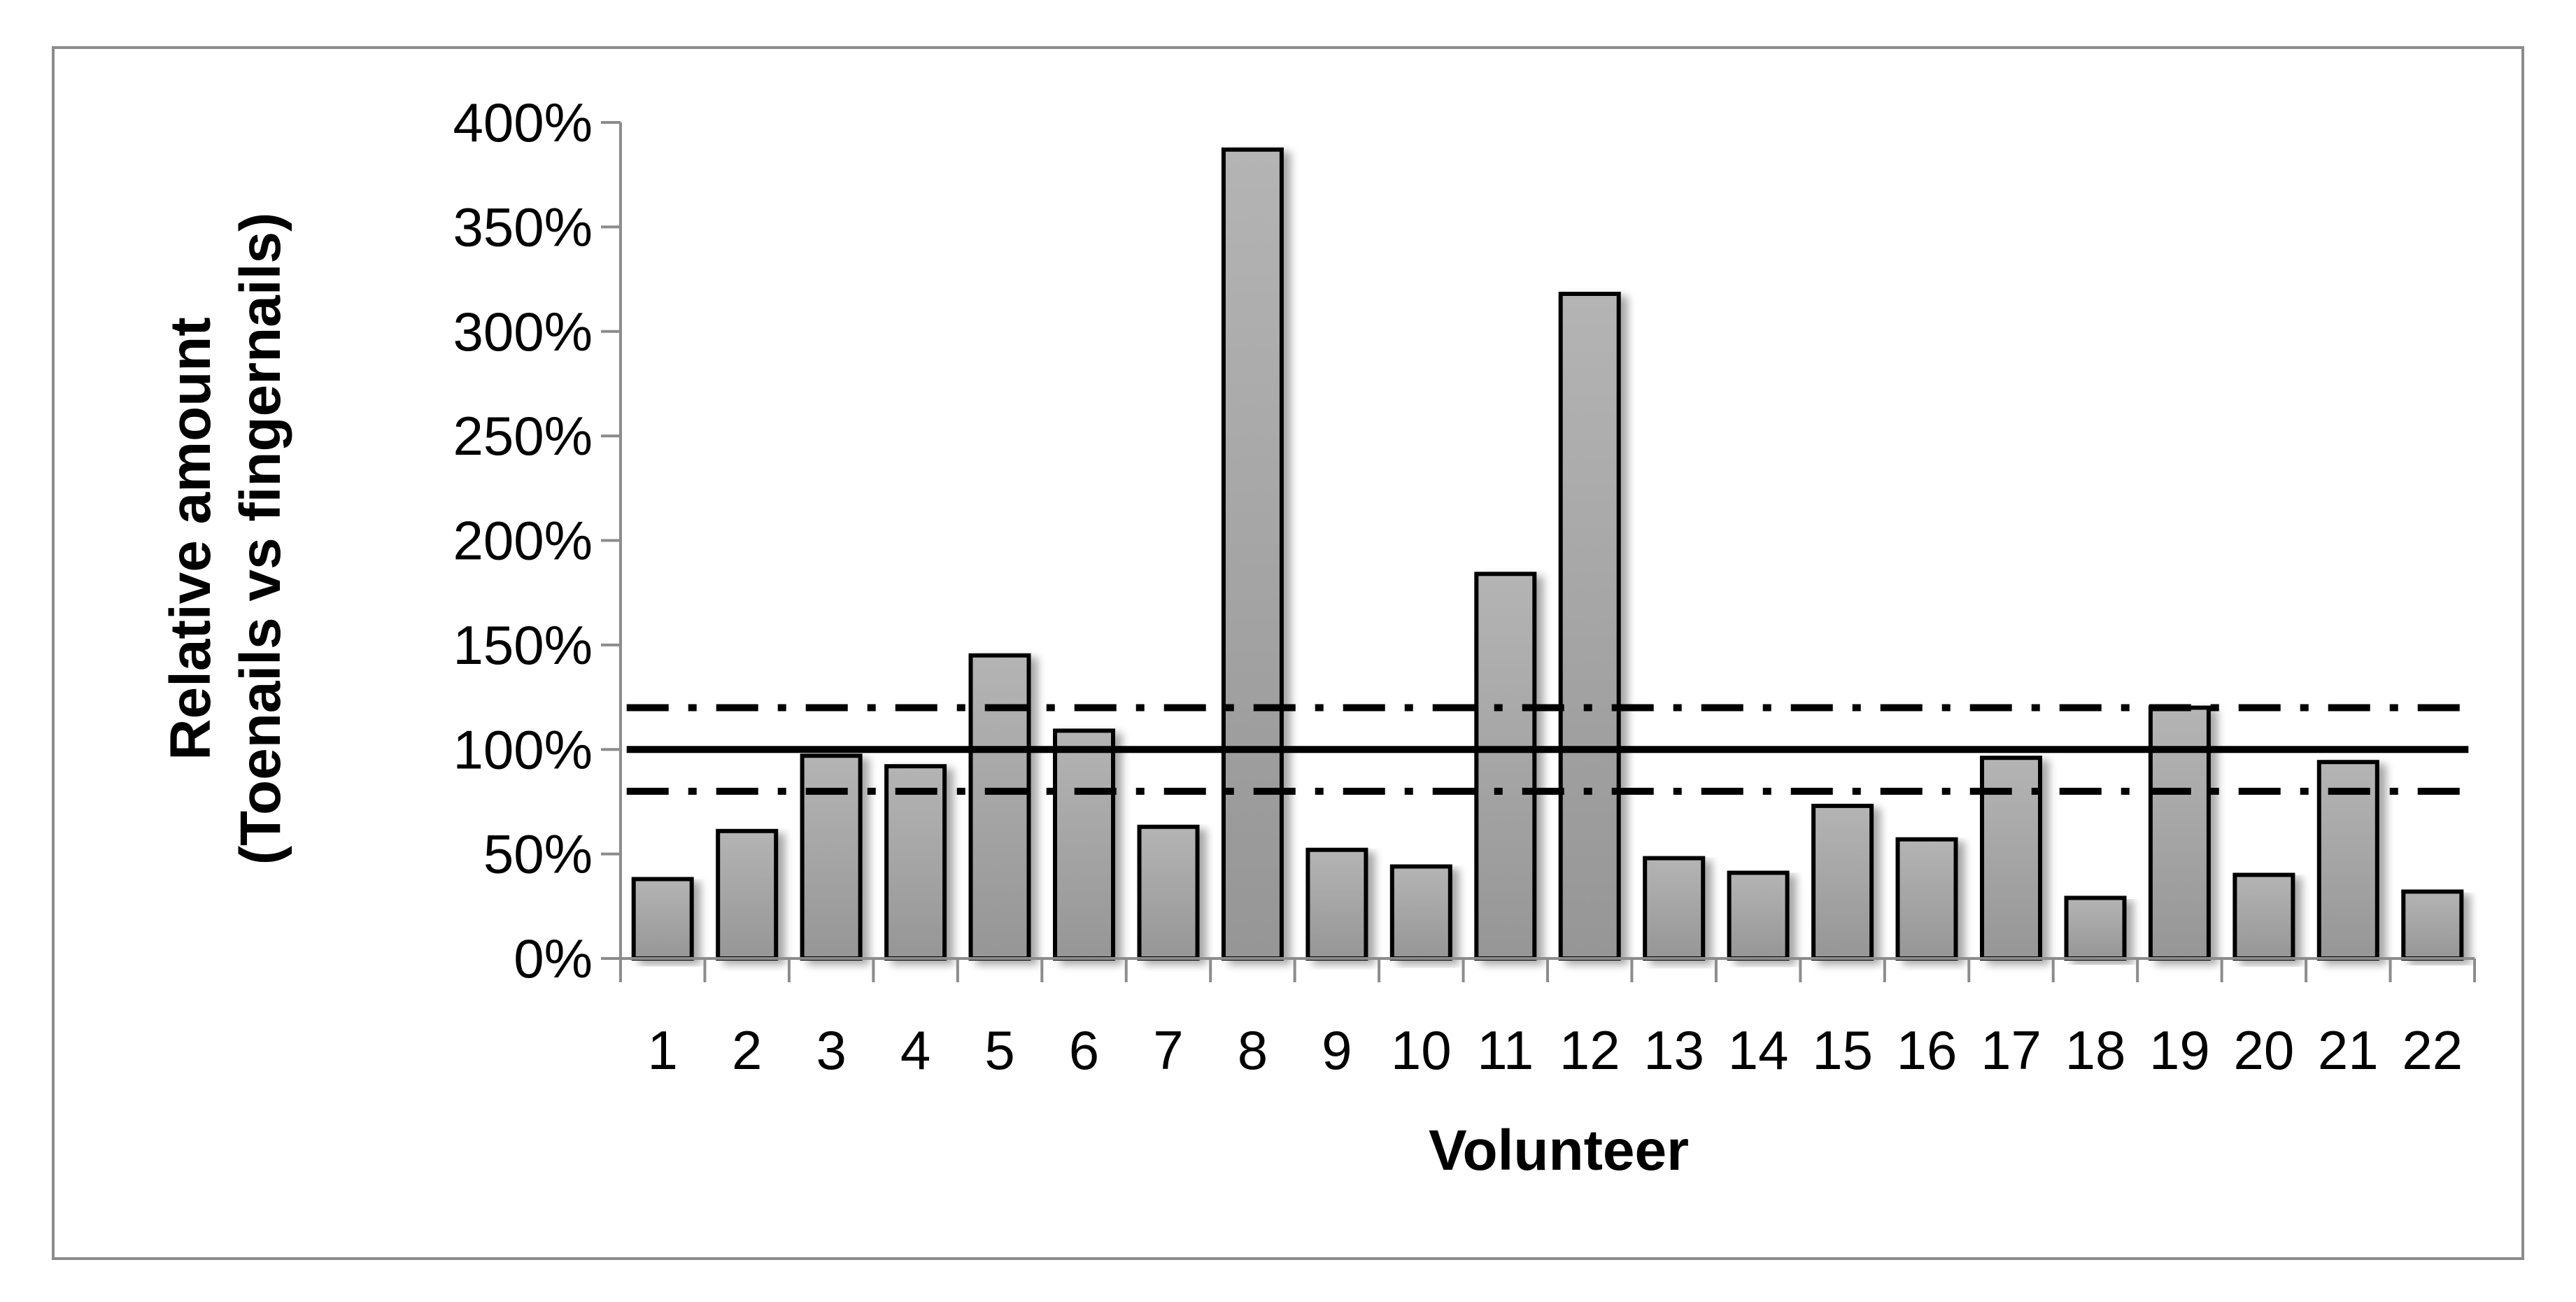 The image size is (2576, 1302). Describe the element at coordinates (1337, 1050) in the screenshot. I see `x-tick-label: 9` at that location.